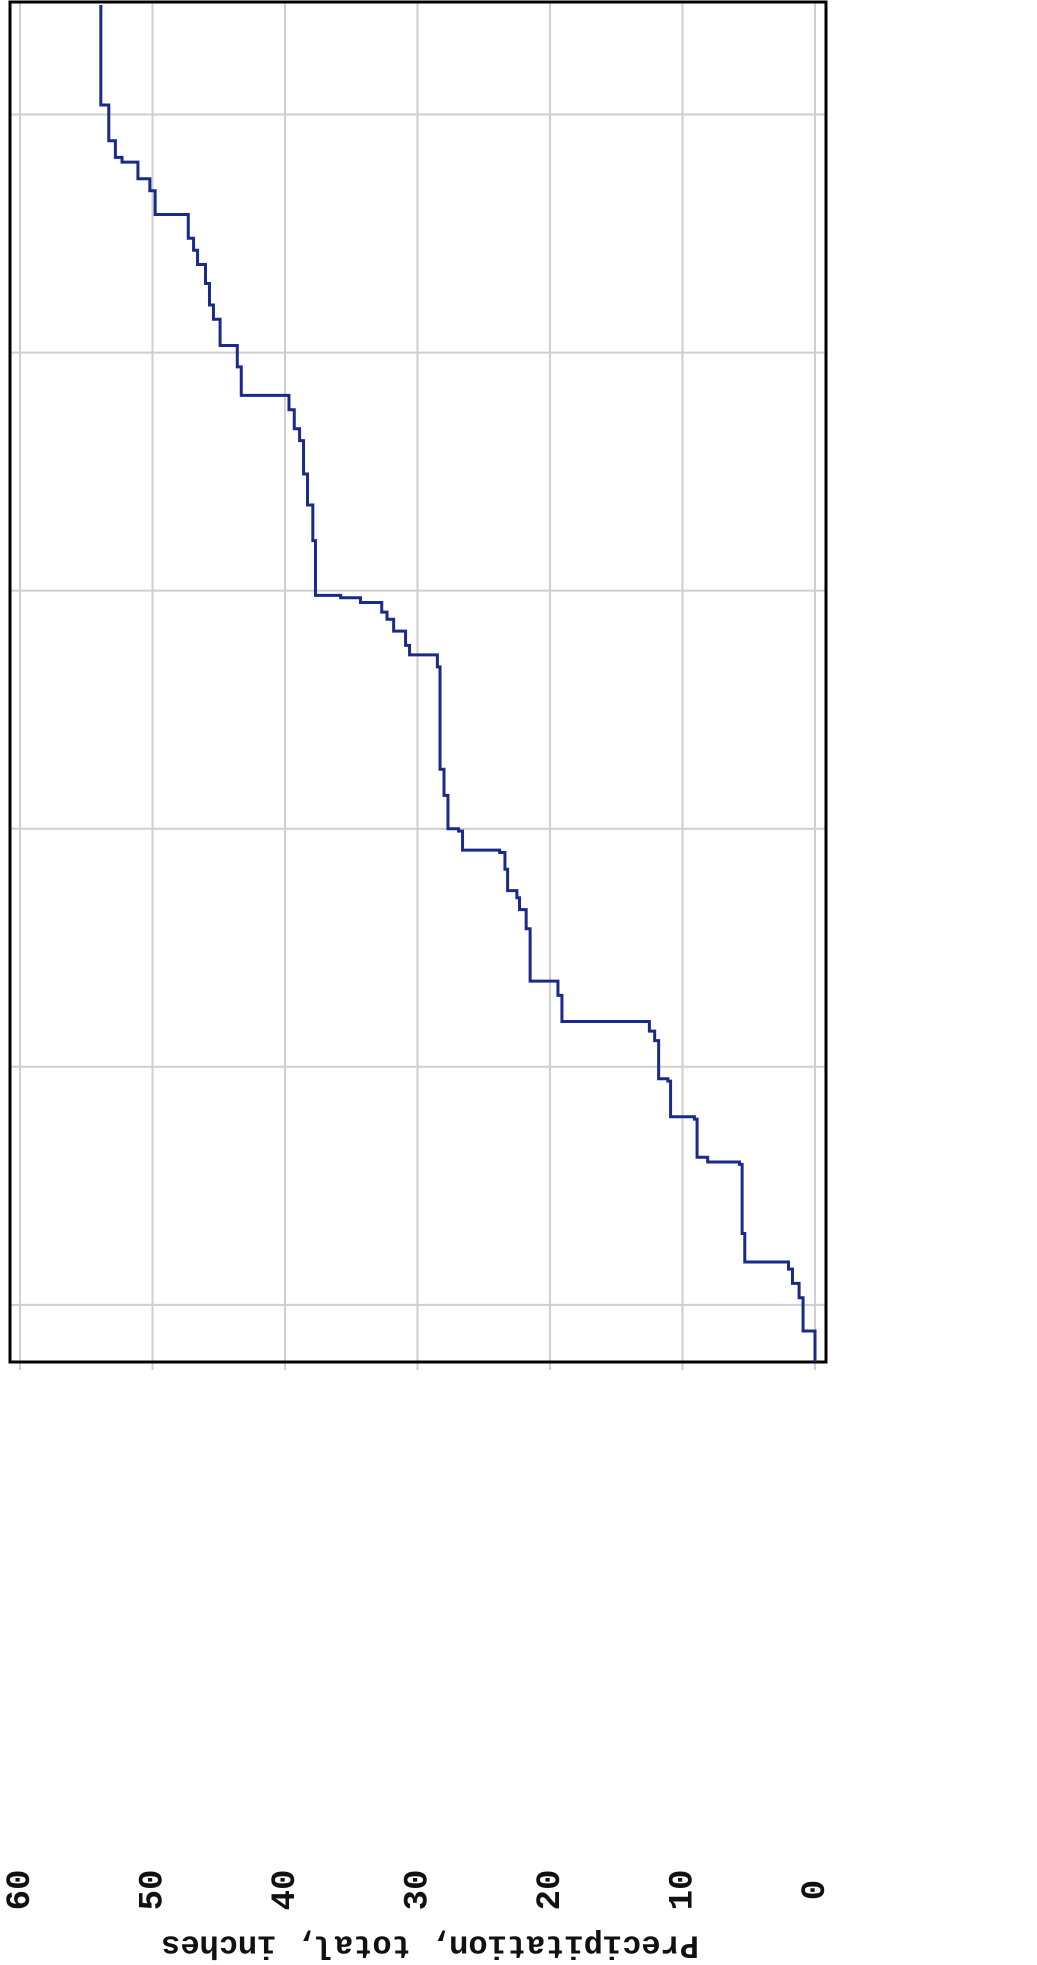 The width and height of the screenshot is (1037, 1965). What do you see at coordinates (21, 1890) in the screenshot?
I see `y-tick-label: 60` at bounding box center [21, 1890].